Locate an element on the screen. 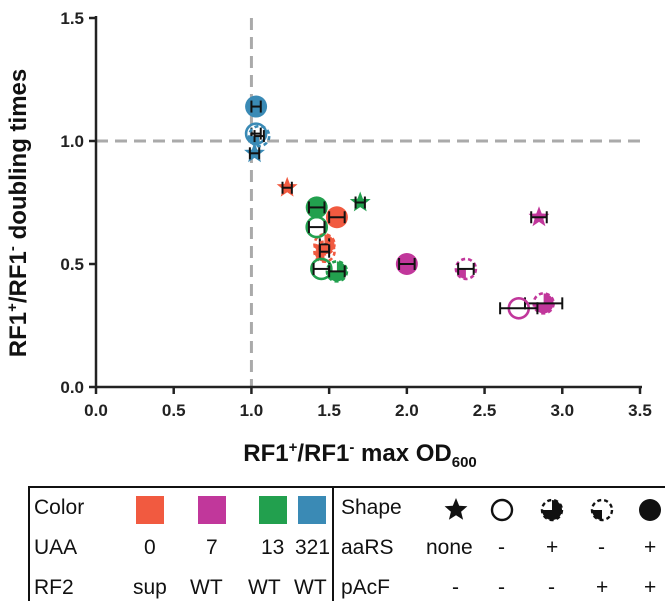 The image size is (665, 601). data-point-uaa-13-star is located at coordinates (360, 201).